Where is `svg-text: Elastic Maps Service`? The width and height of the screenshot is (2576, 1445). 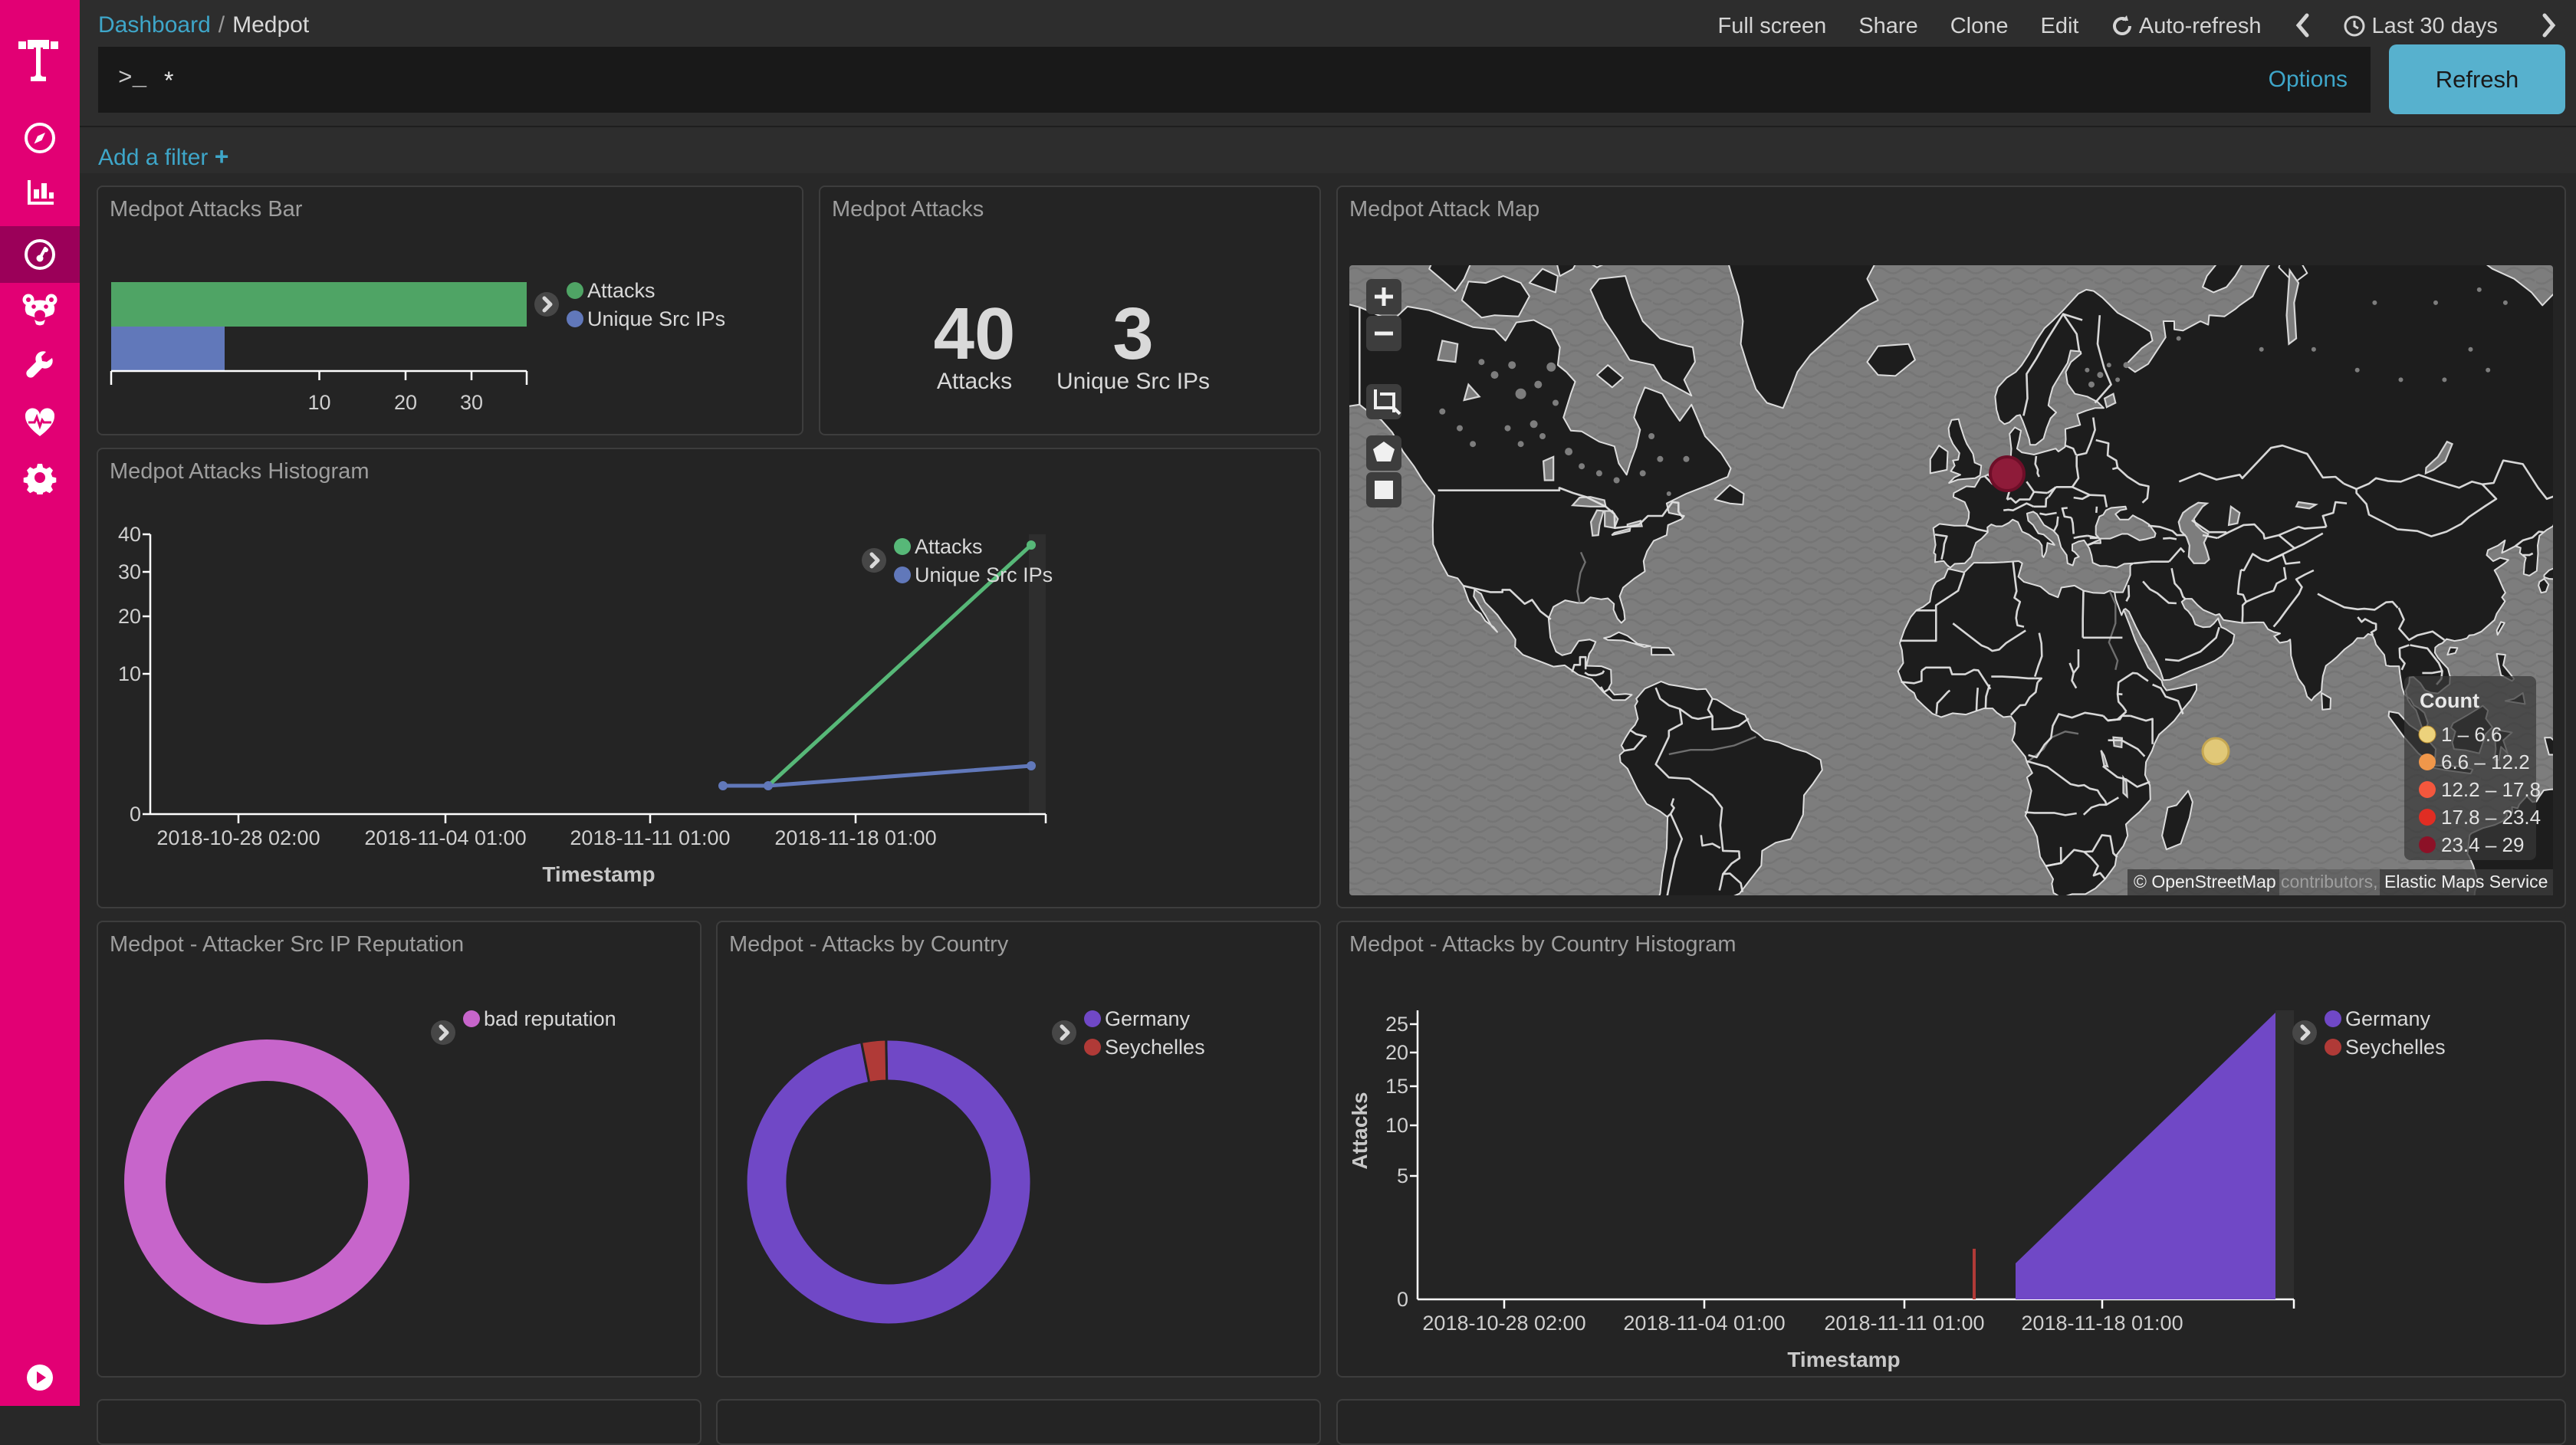 svg-text: Elastic Maps Service is located at coordinates (2466, 882).